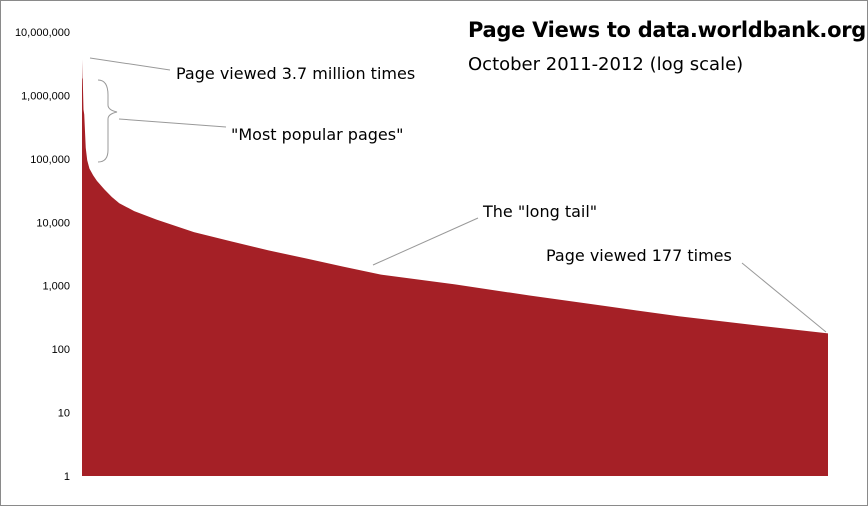 Image resolution: width=868 pixels, height=506 pixels. Describe the element at coordinates (130, 64) in the screenshot. I see `annotation-line-top` at that location.